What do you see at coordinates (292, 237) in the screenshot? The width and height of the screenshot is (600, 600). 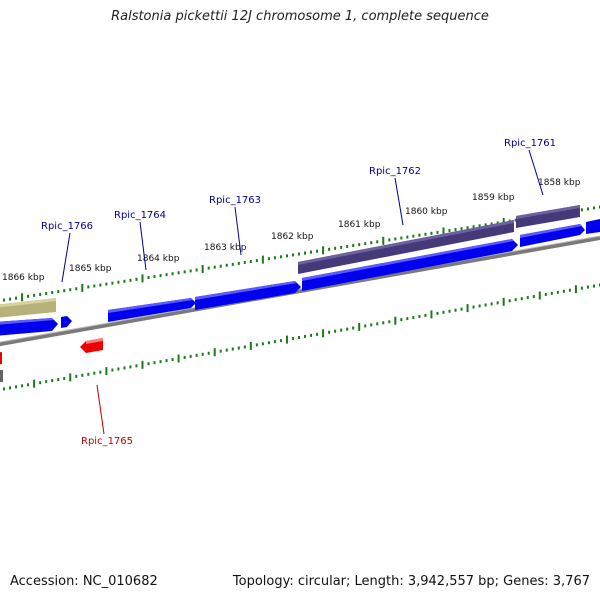 I see `scale-label: 1862 kbp` at bounding box center [292, 237].